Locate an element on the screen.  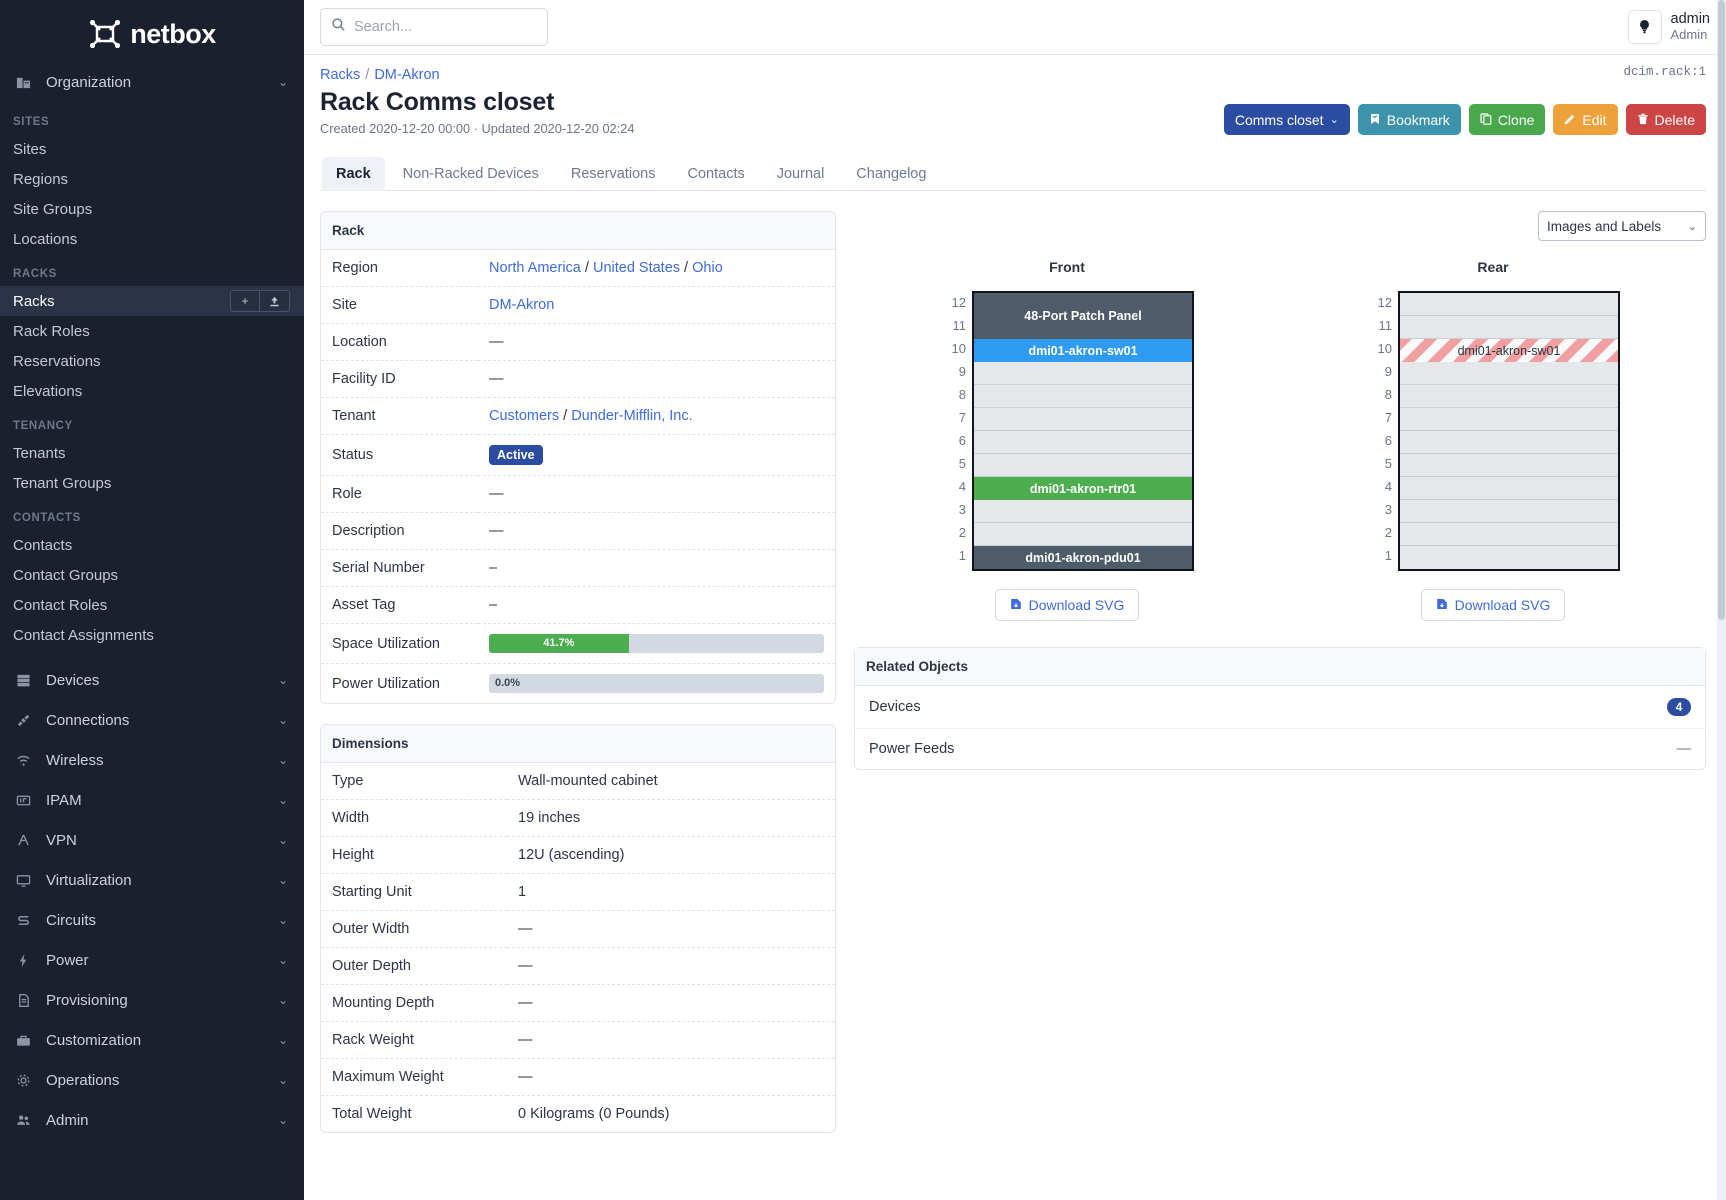
download-icon is located at coordinates (1016, 605).